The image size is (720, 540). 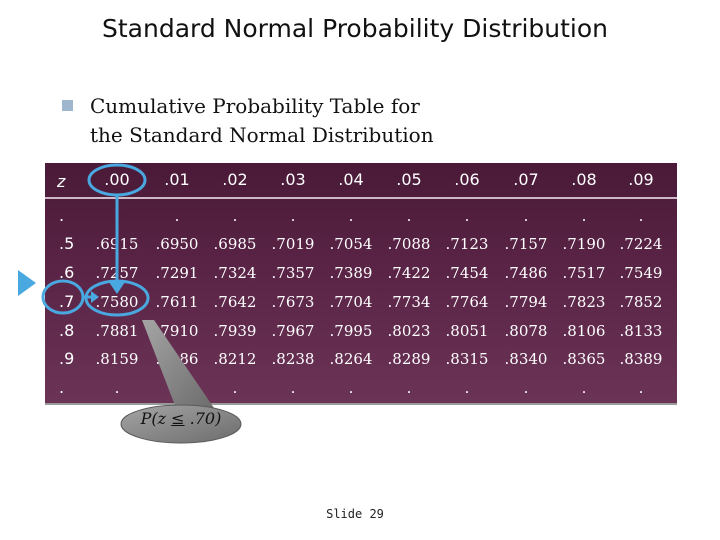 I want to click on table-cell: .7611, so click(x=177, y=302).